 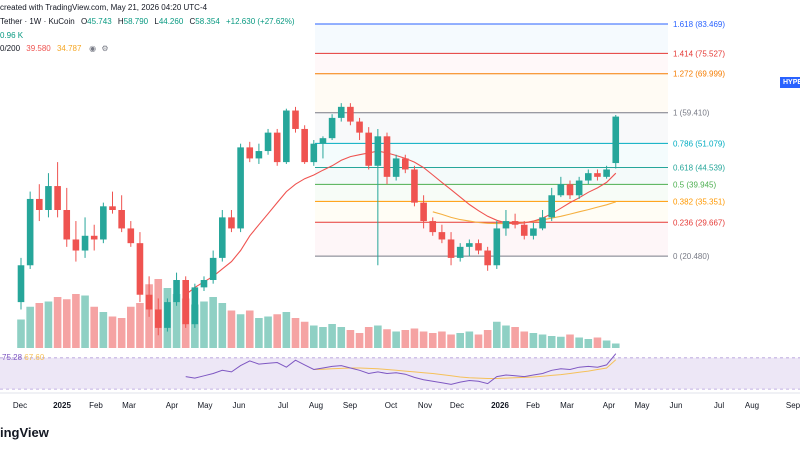 I want to click on volume-value: 0.96 K, so click(x=12, y=35).